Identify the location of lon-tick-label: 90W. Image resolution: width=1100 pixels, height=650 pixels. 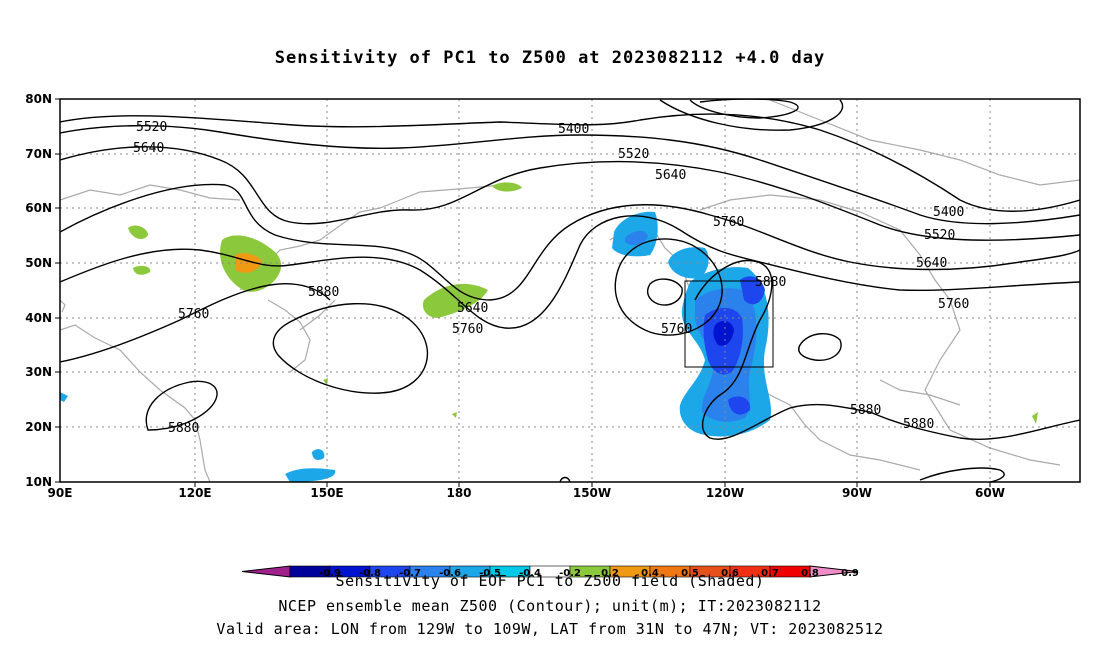
(857, 493).